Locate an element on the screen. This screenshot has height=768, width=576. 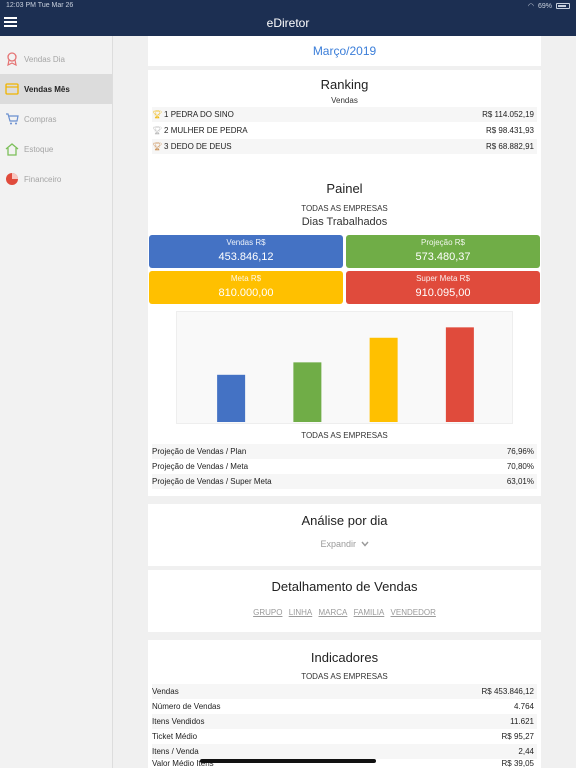
sidebar-item-vendas-dia: Vendas Dia is located at coordinates (56, 59).